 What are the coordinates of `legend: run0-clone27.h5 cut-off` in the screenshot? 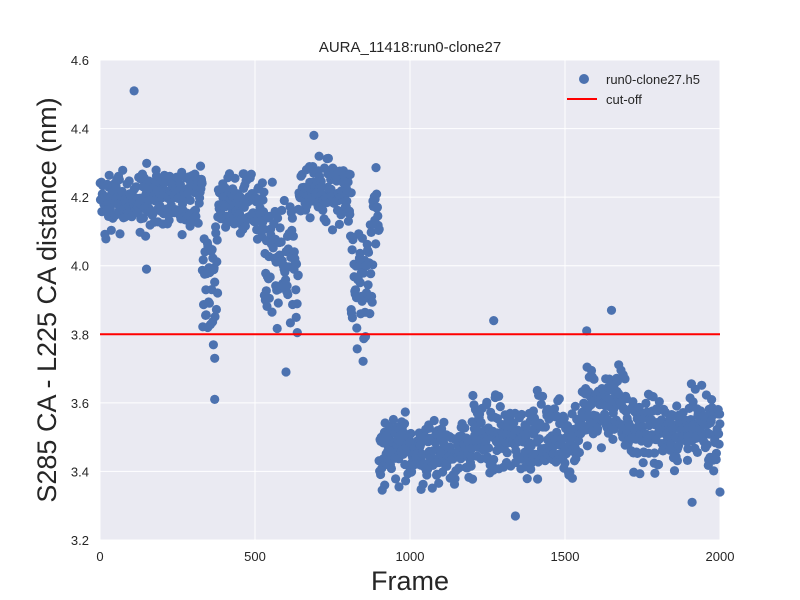 It's located at (633, 89).